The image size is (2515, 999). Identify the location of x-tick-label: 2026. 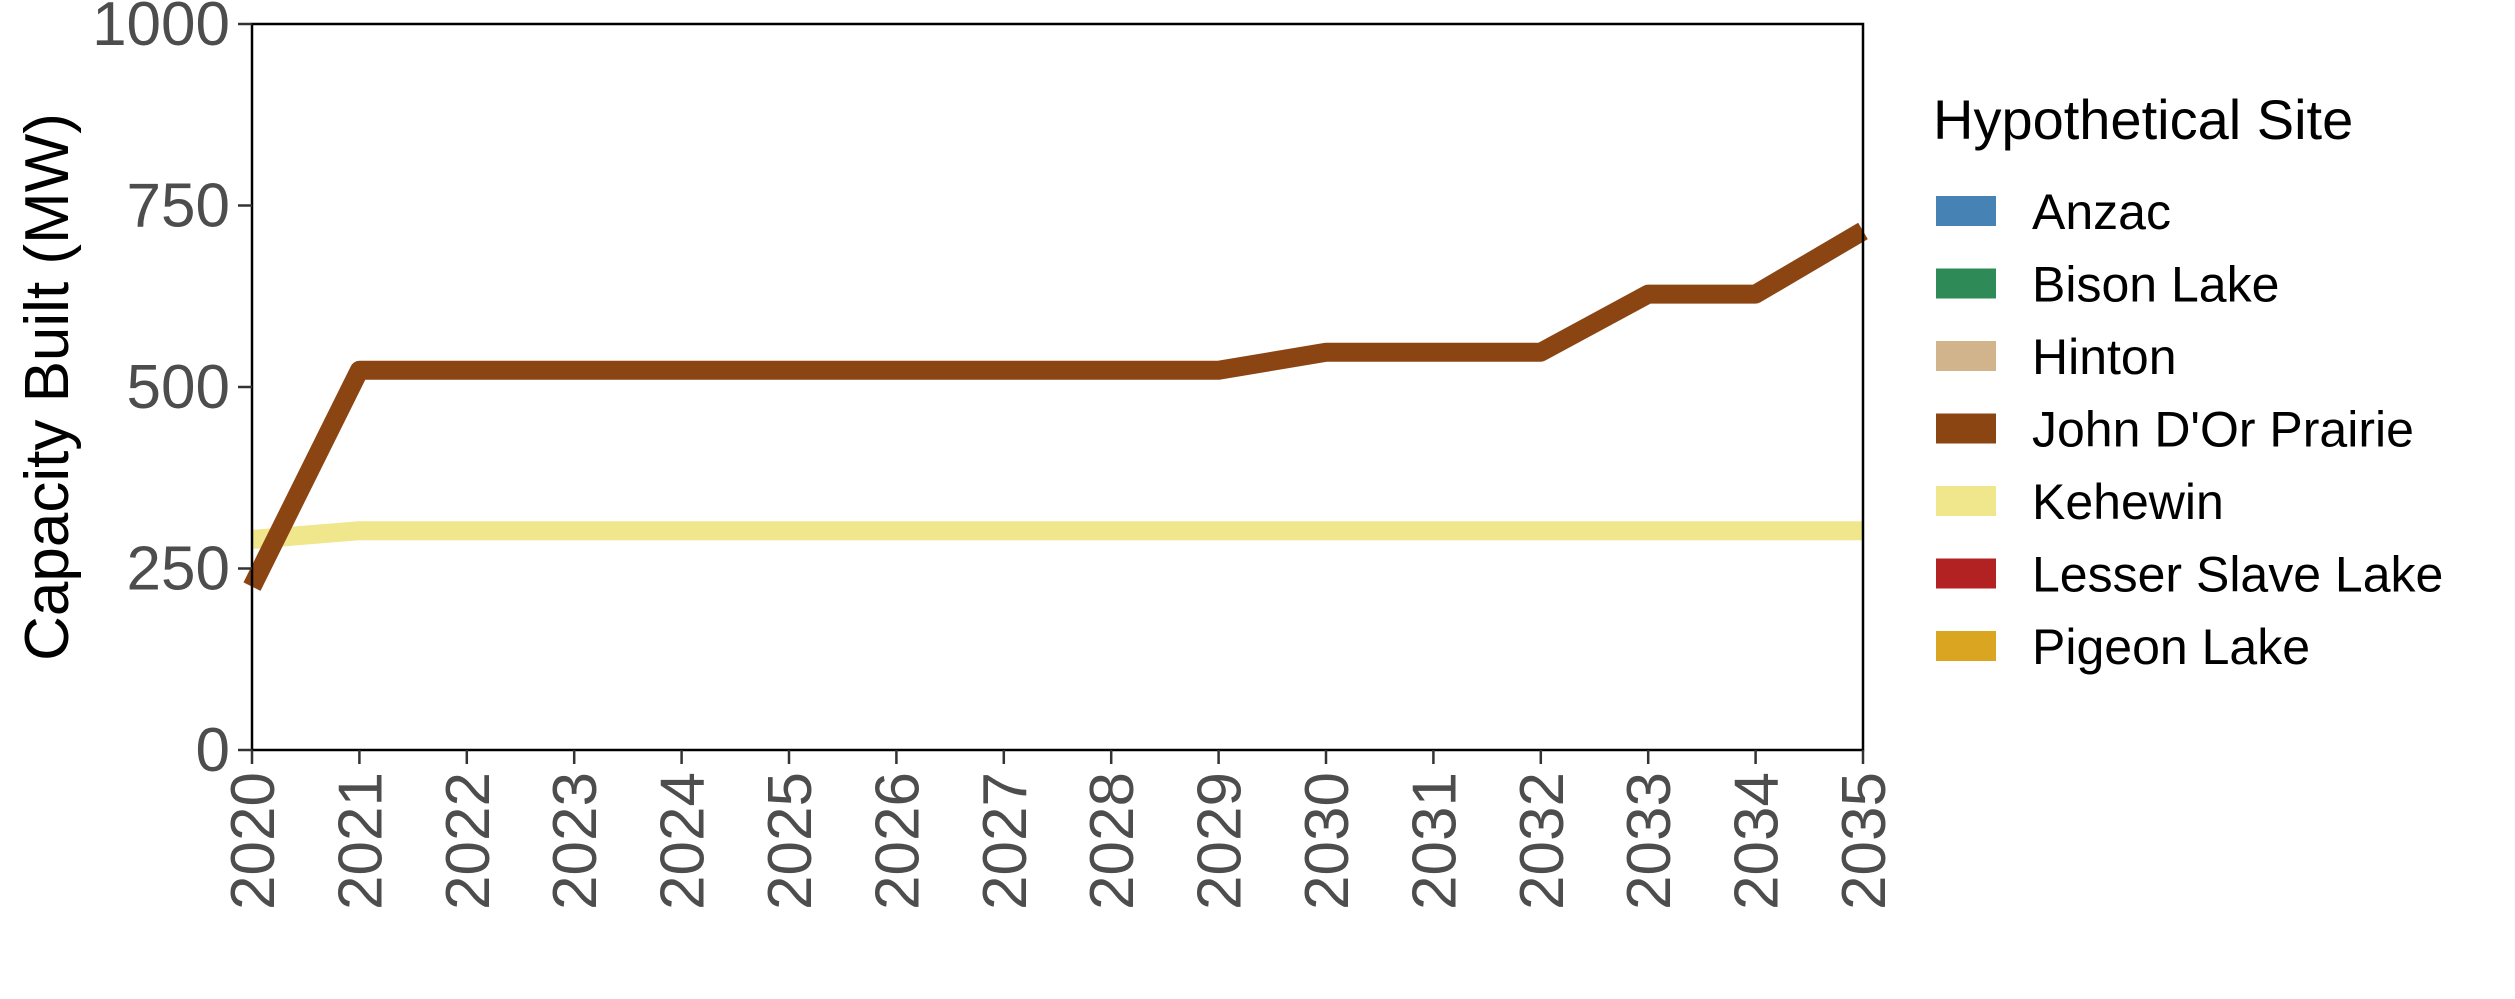
(897, 841).